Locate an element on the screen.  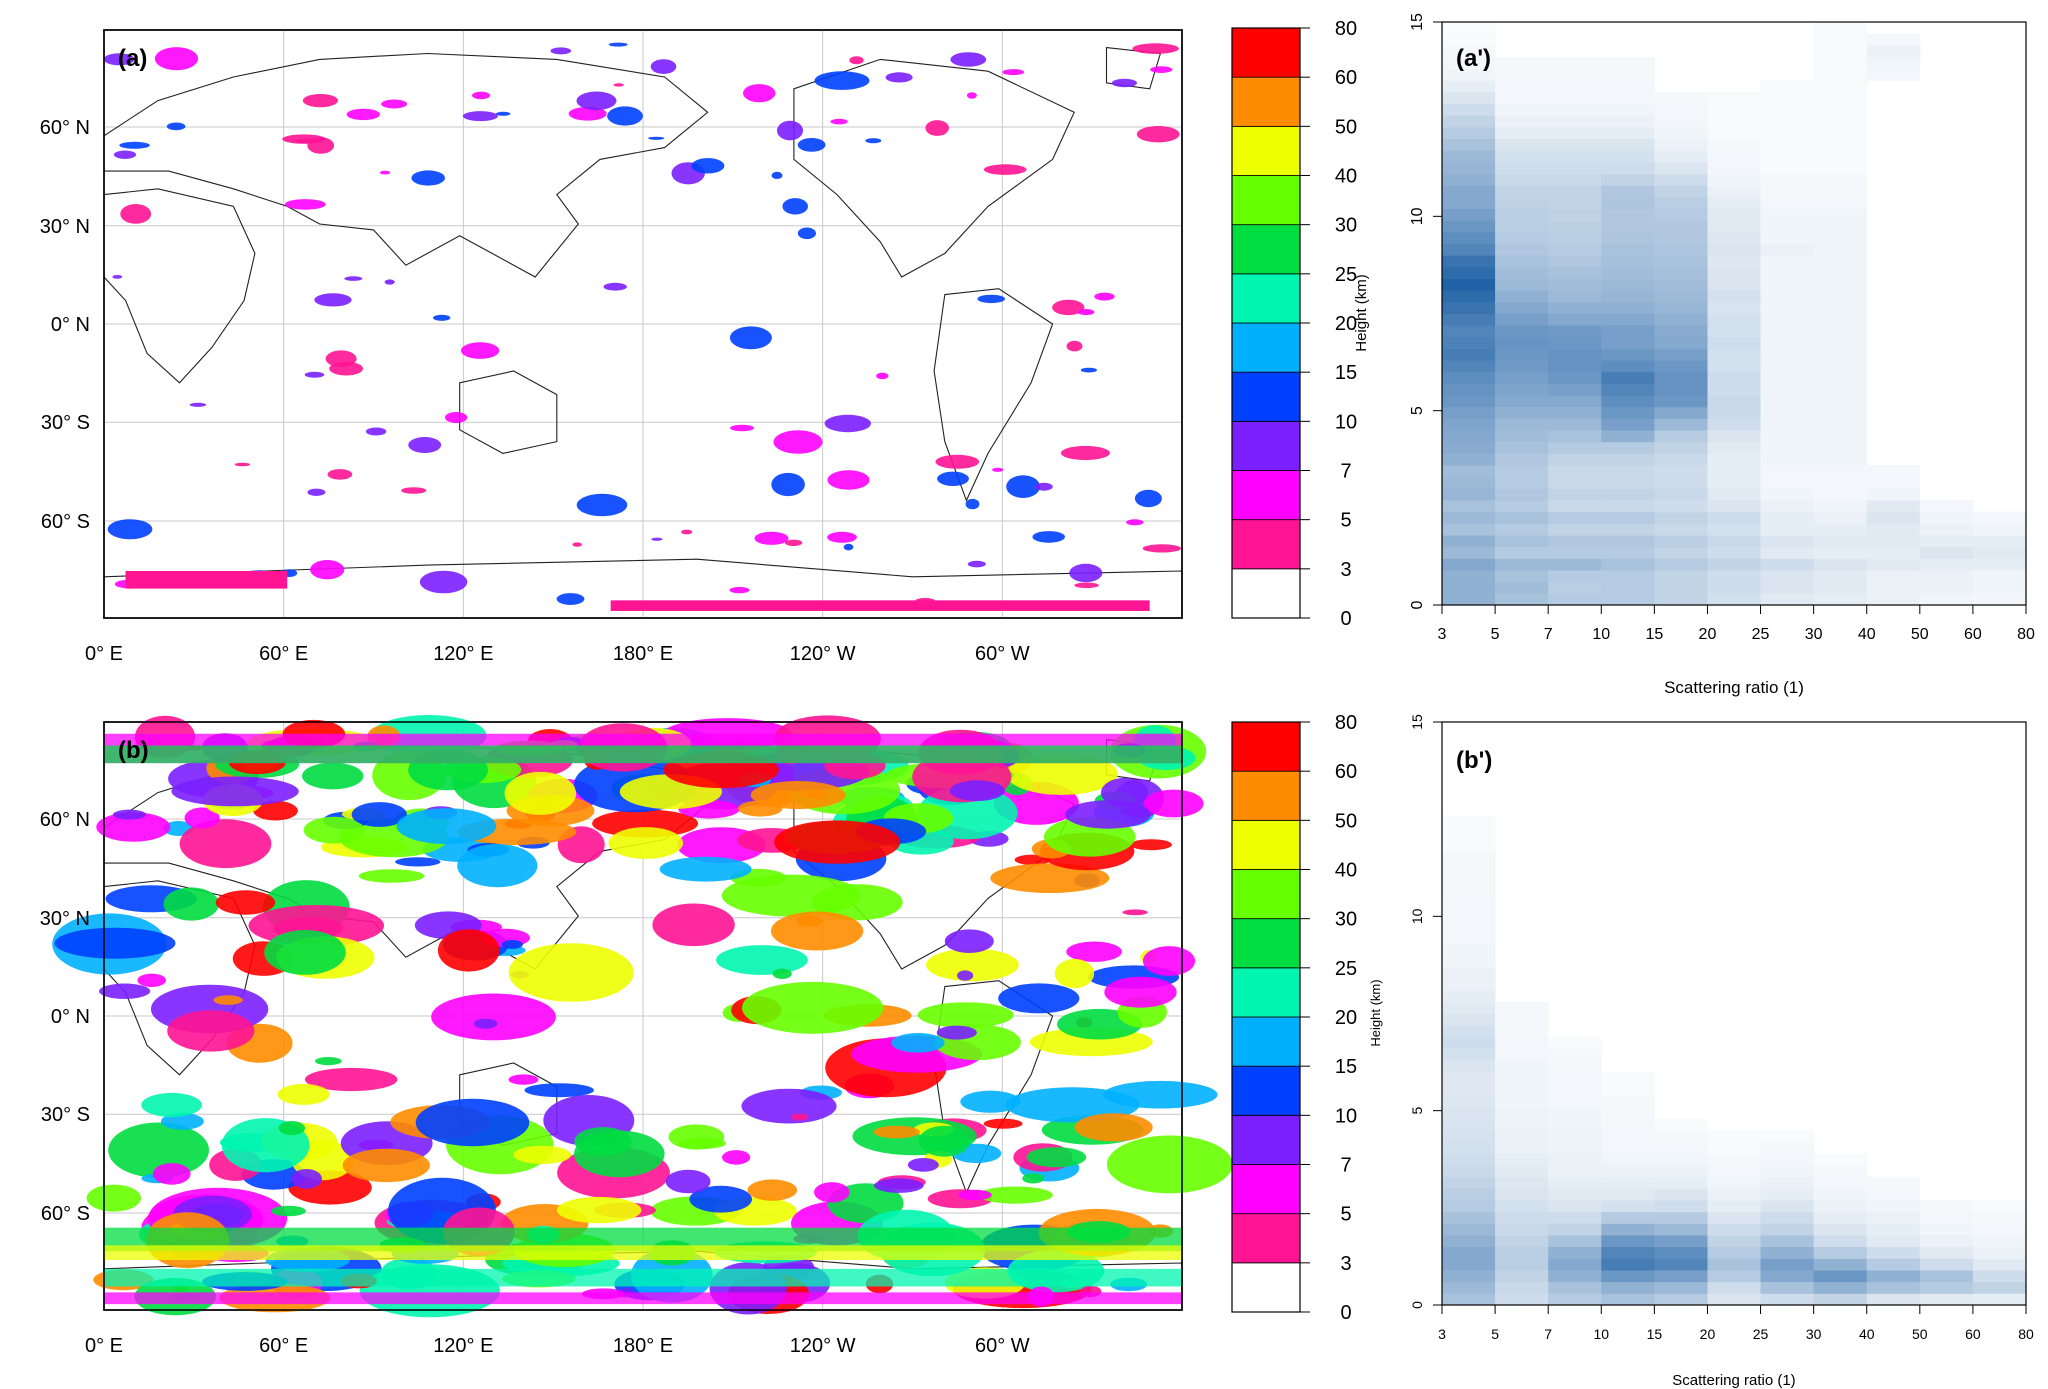
continent-namerica is located at coordinates (934, 168).